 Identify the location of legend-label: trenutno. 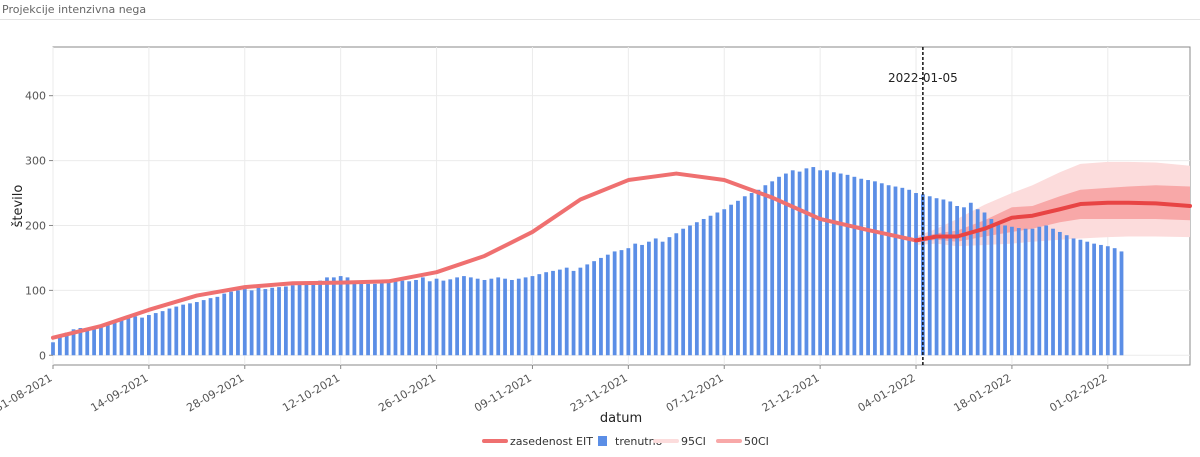
(639, 441).